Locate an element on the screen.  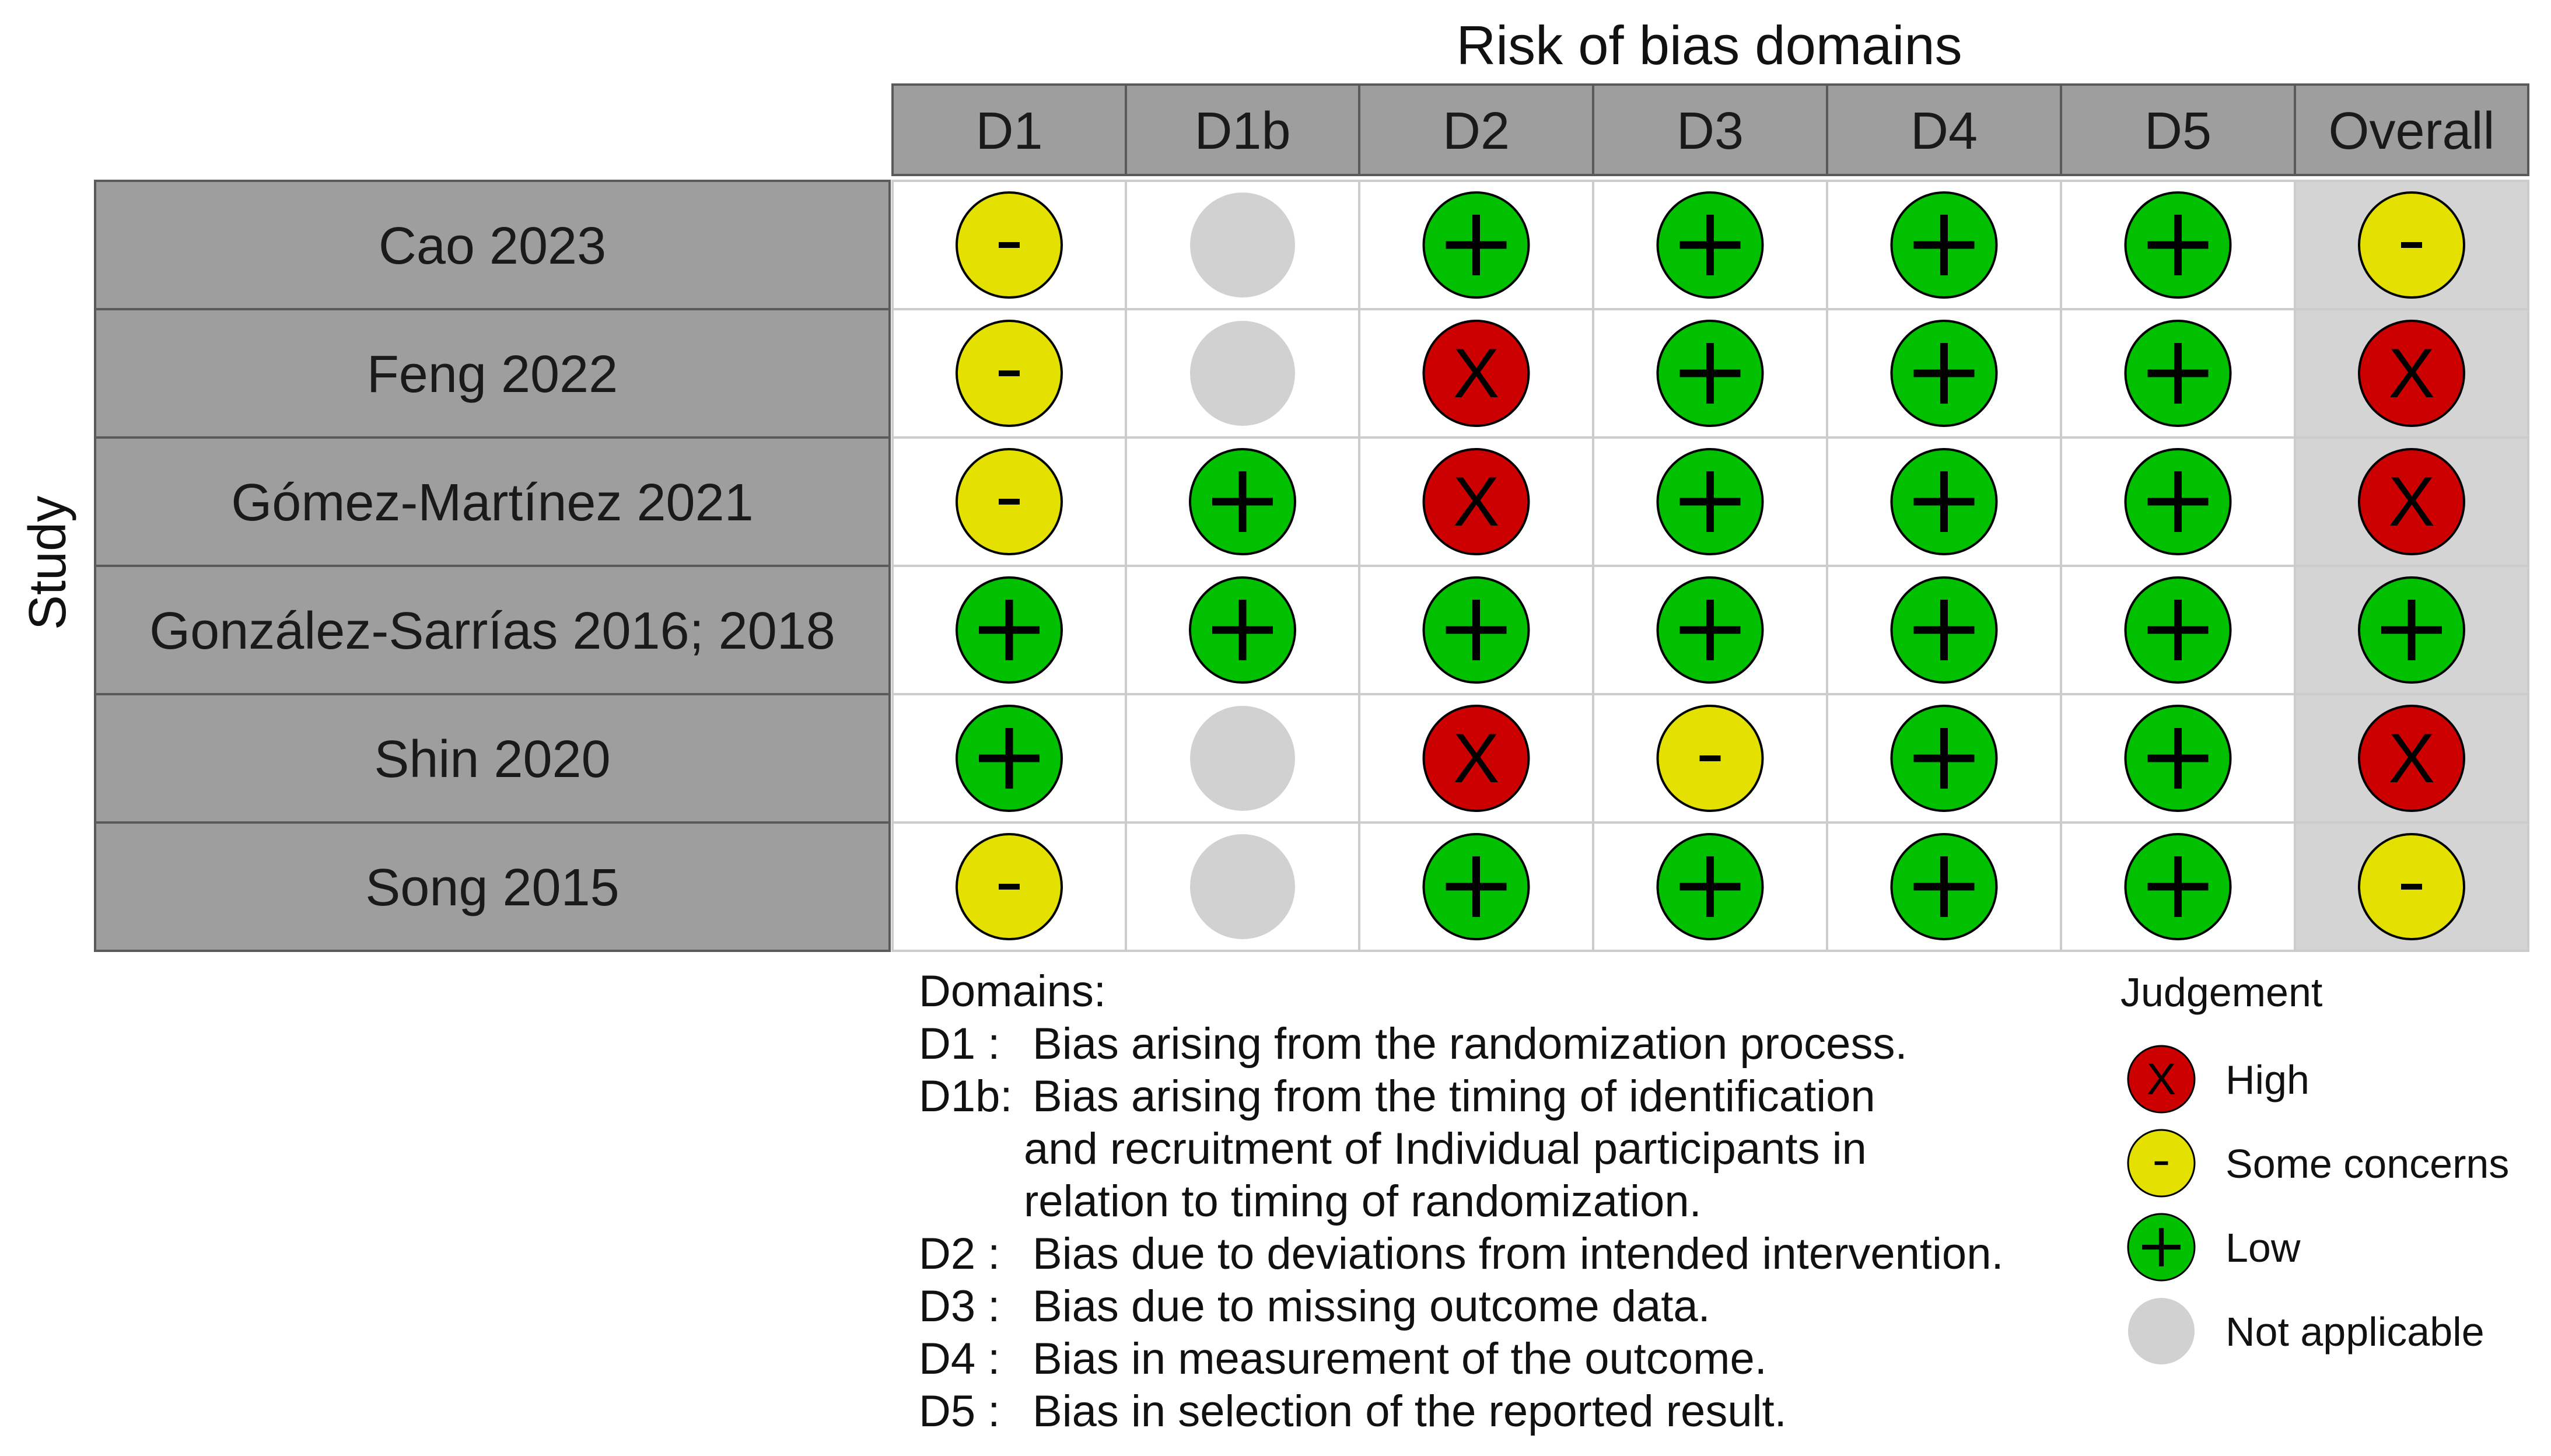
legend-label-some-concerns: Some concerns is located at coordinates (2367, 1163).